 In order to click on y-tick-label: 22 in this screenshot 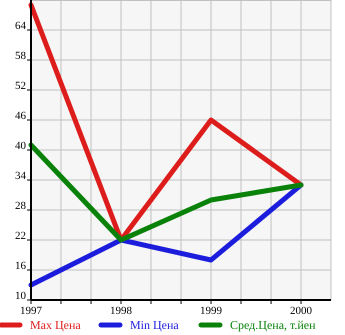, I will do `click(20, 236)`.